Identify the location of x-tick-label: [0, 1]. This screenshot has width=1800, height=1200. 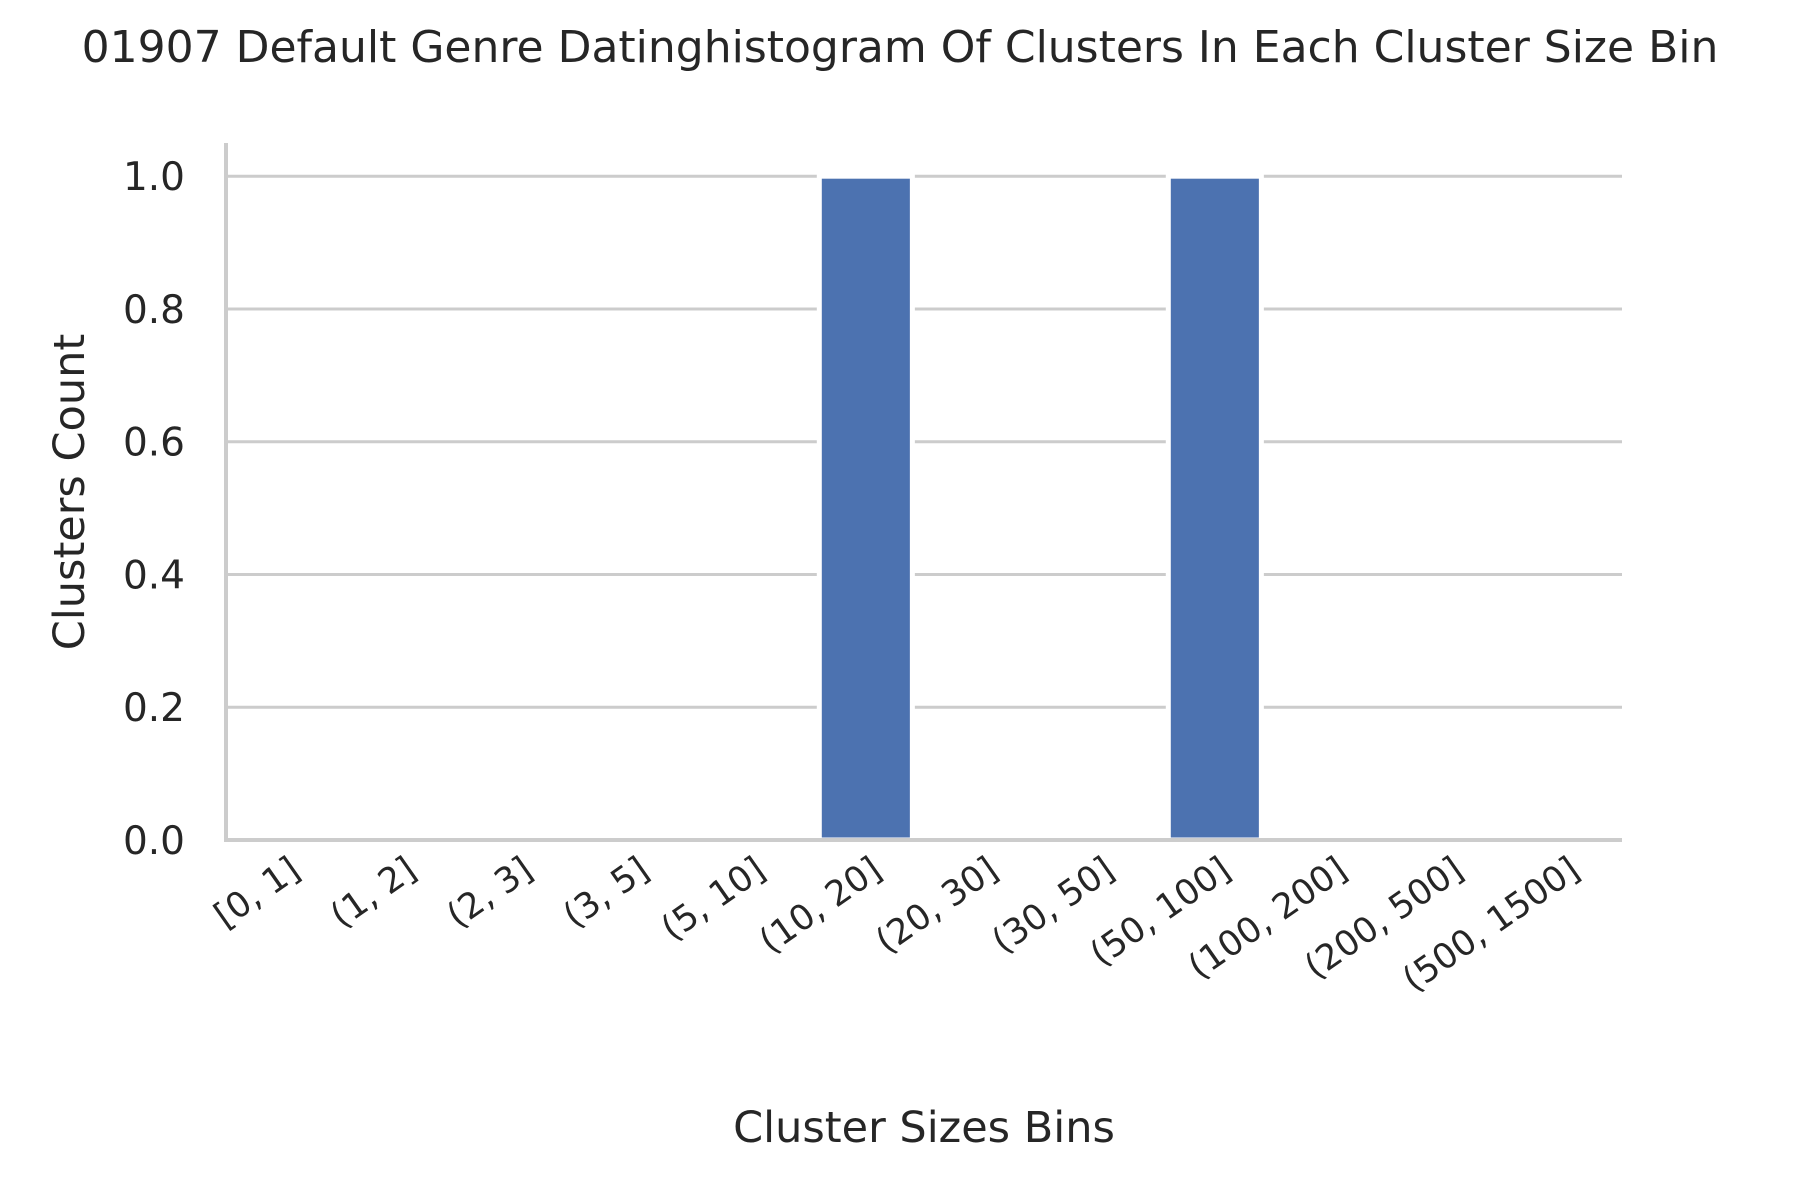
(257, 893).